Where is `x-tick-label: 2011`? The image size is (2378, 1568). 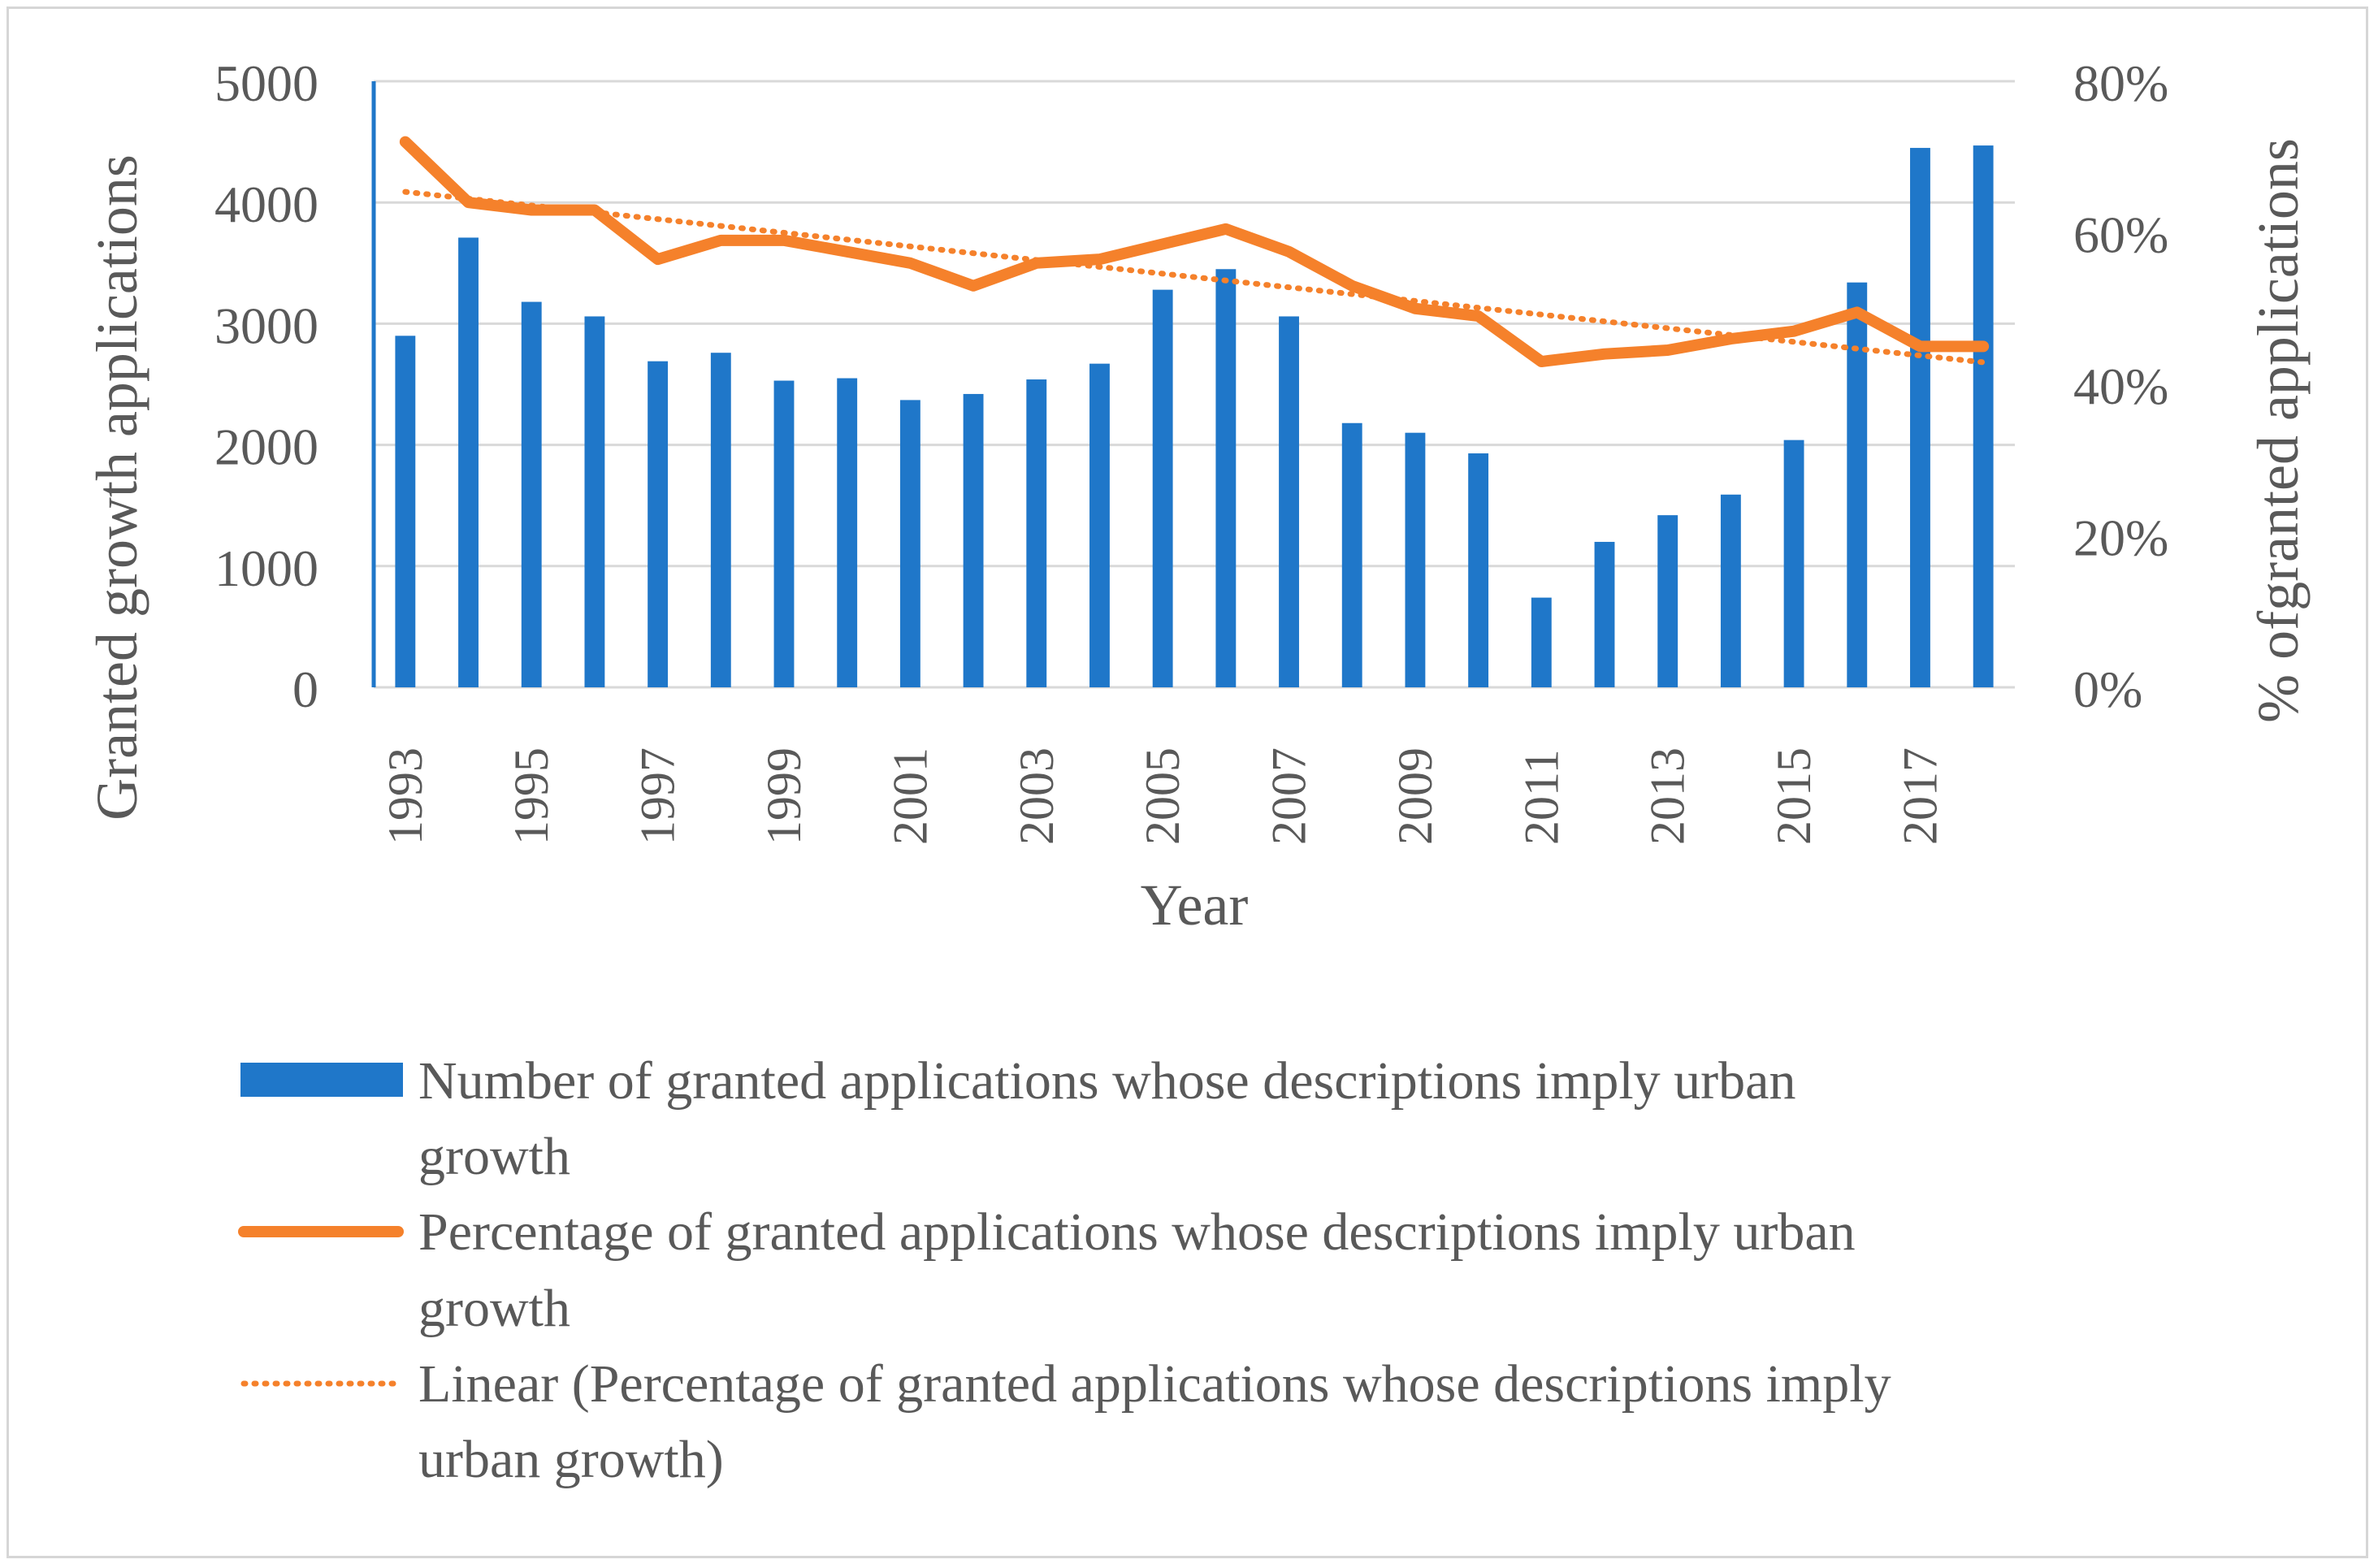 x-tick-label: 2011 is located at coordinates (1541, 797).